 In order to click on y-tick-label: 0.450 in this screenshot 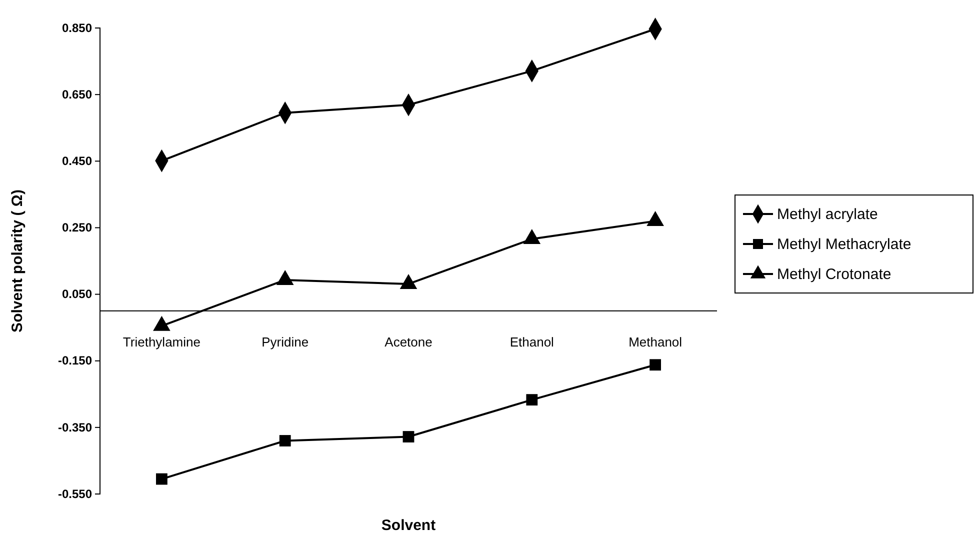, I will do `click(77, 161)`.